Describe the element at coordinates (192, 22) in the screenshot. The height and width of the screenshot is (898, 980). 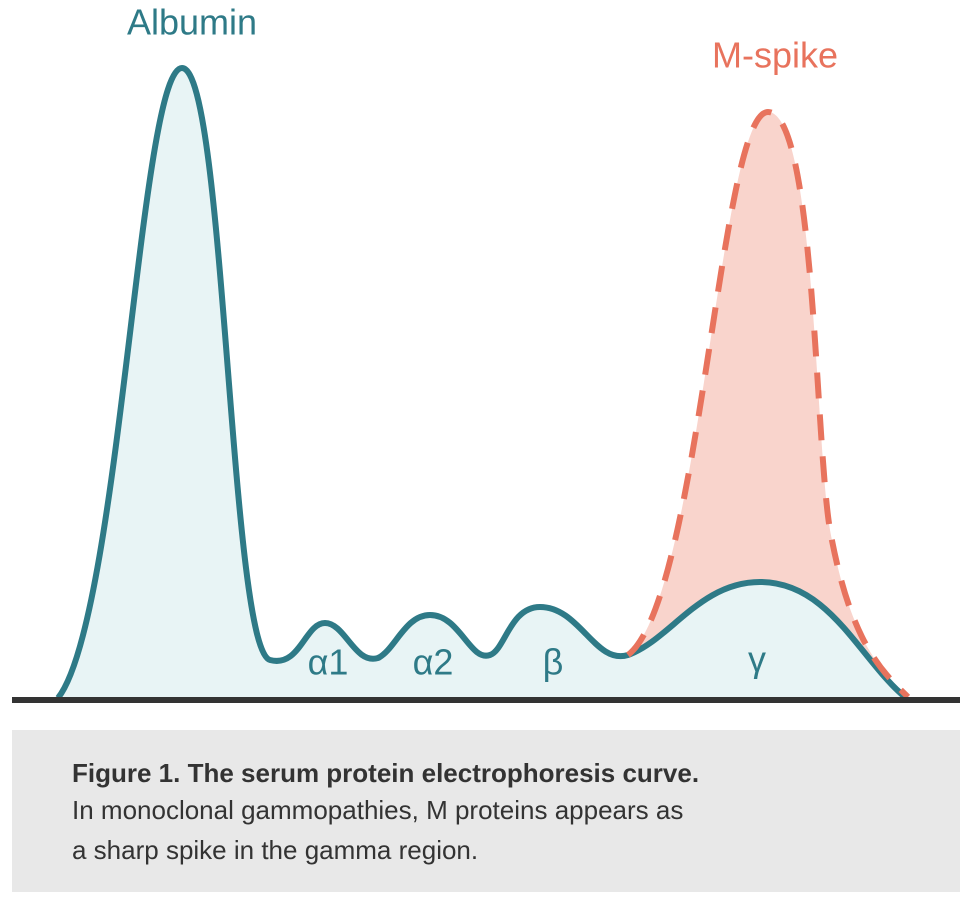
I see `albumin-label: Albumin` at that location.